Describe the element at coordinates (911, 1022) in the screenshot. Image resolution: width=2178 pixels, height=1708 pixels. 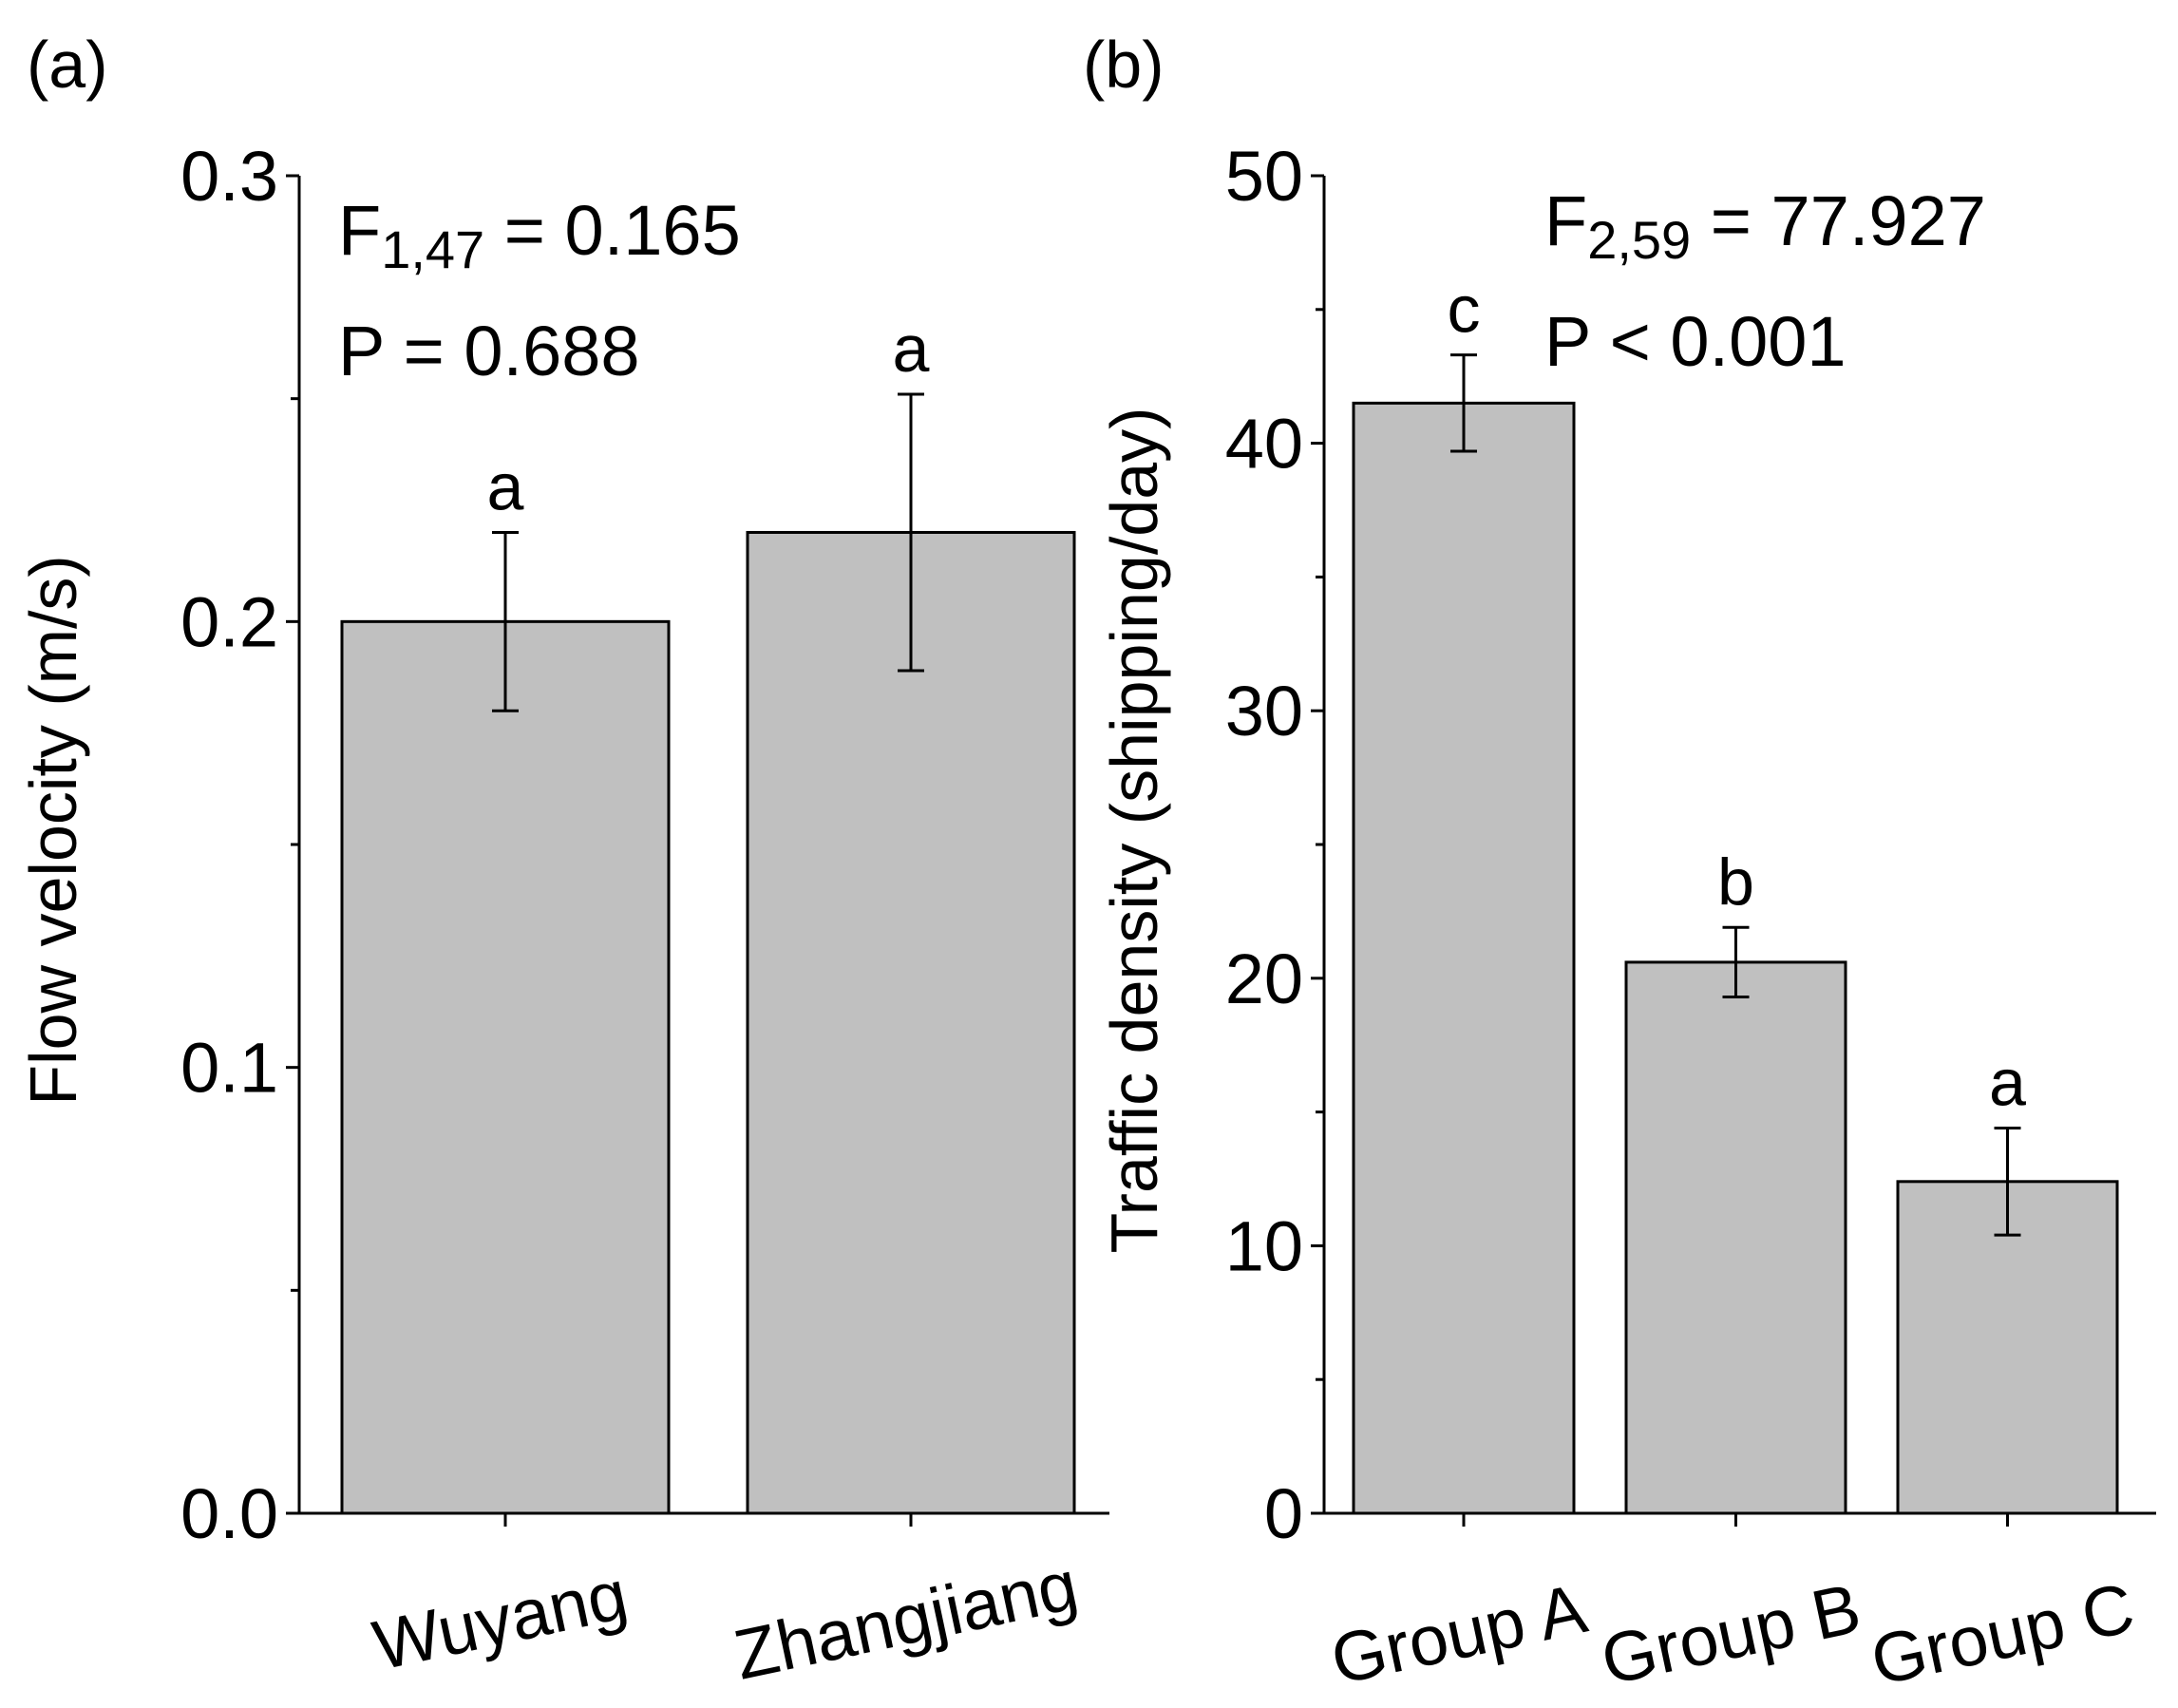
I see `panel-a-bar-zhangjiang` at that location.